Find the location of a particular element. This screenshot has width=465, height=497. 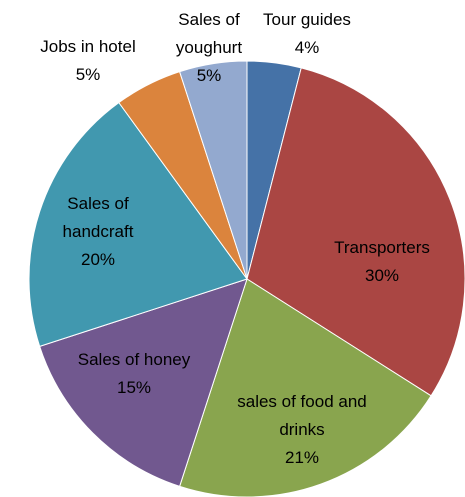

category-label: Jobs in hotel is located at coordinates (88, 46).